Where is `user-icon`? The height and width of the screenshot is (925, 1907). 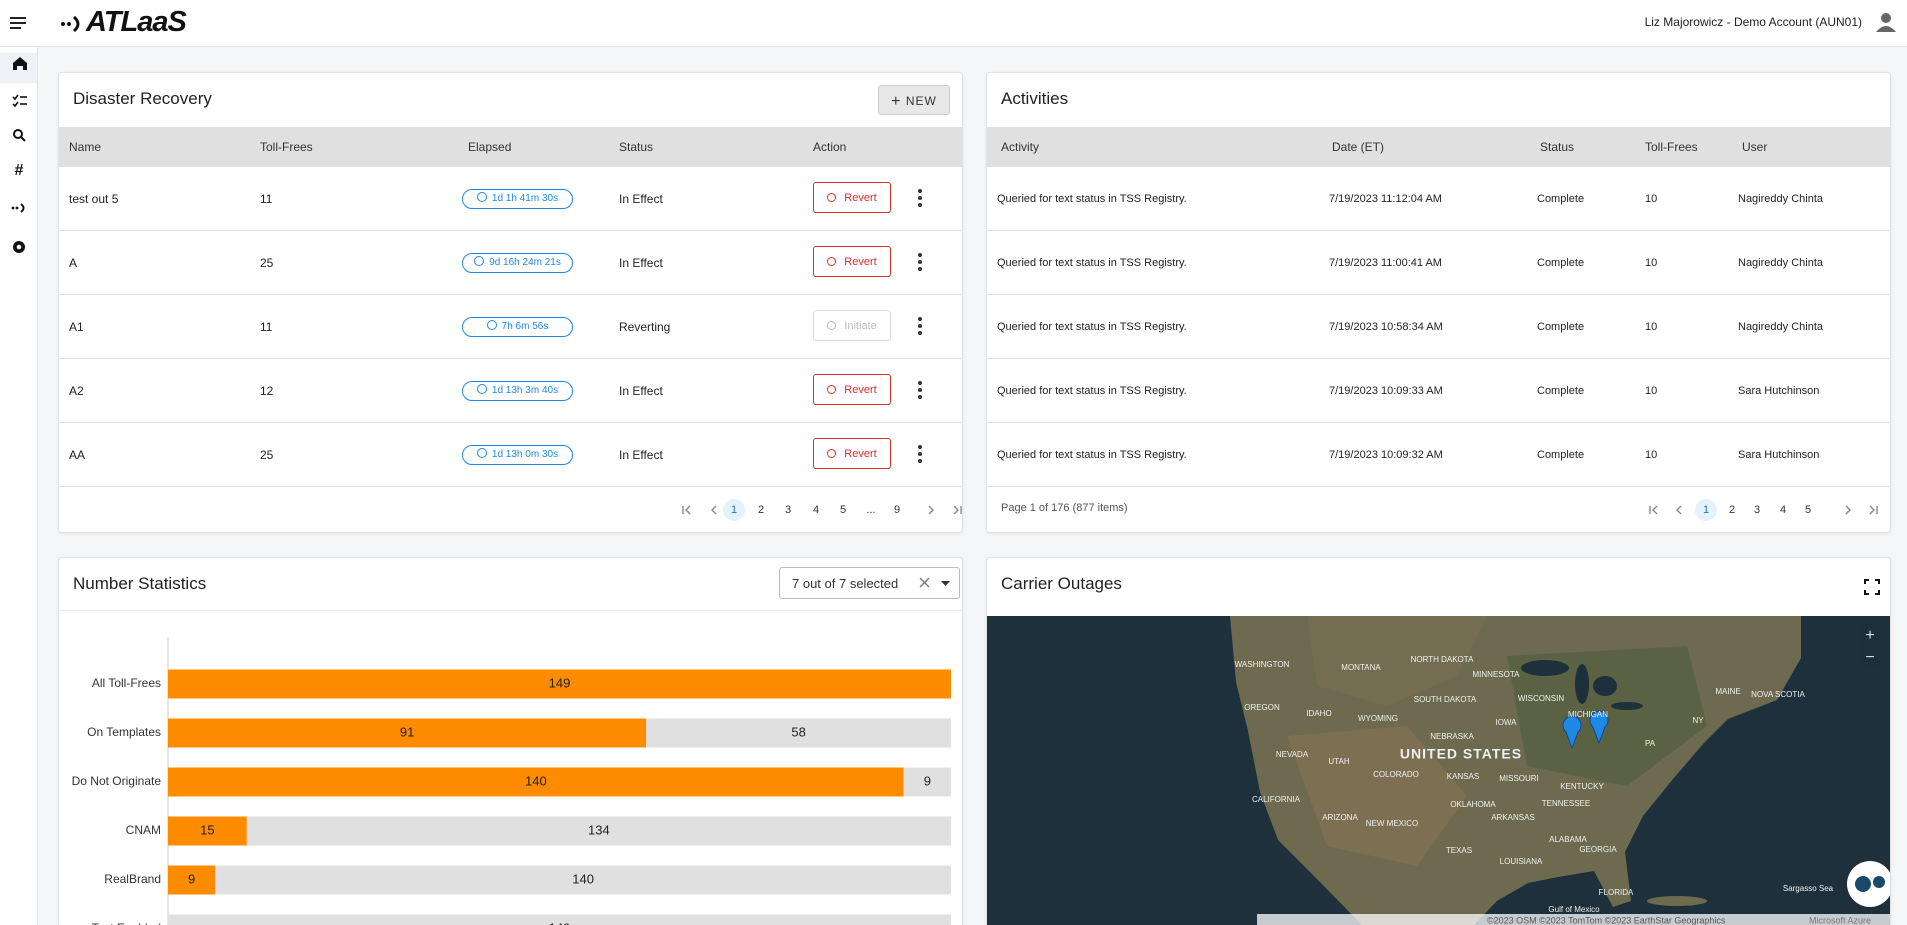 user-icon is located at coordinates (1886, 22).